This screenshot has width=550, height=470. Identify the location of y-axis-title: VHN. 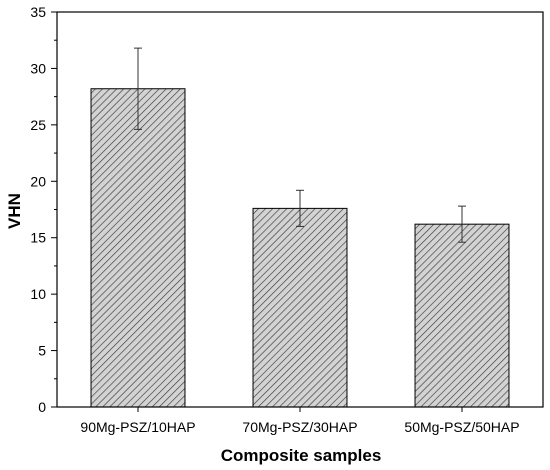
(14, 211).